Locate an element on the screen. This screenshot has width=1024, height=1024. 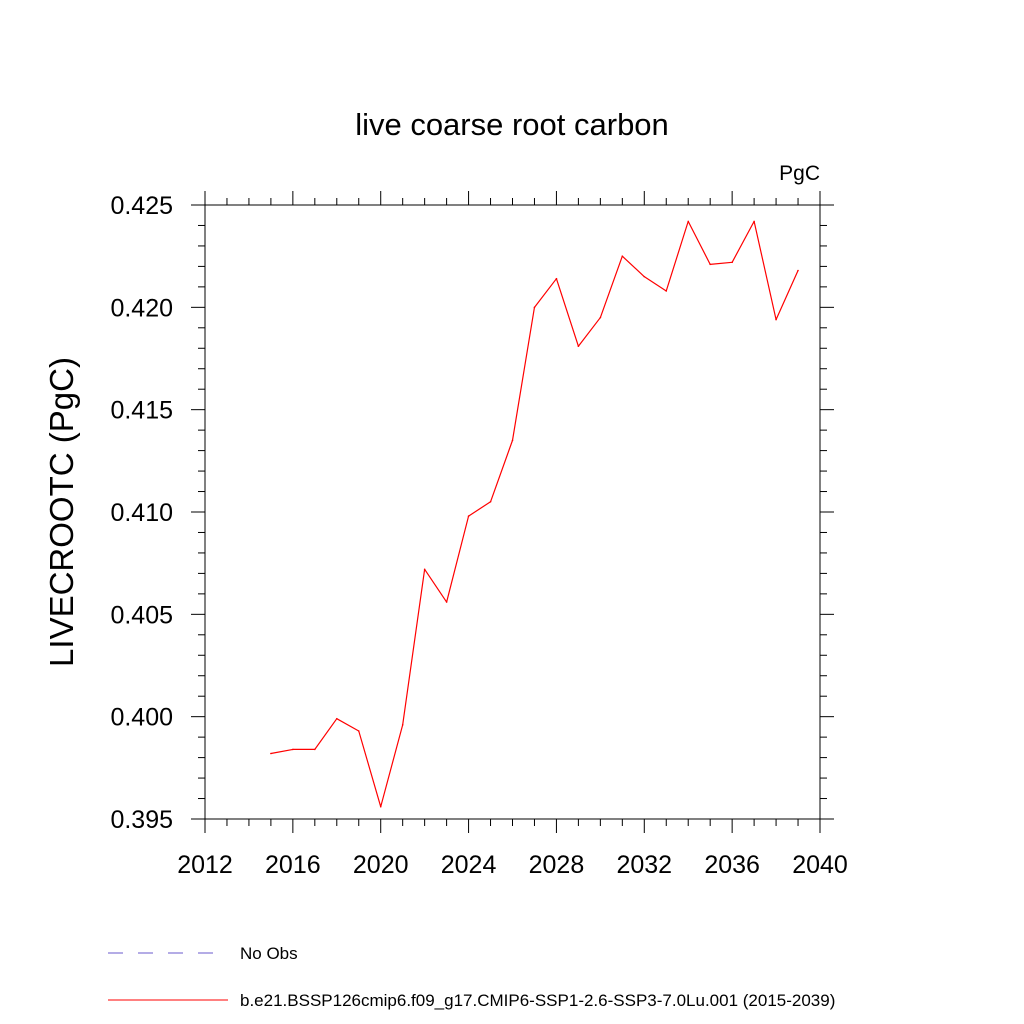
x-tick-label: 2012 is located at coordinates (205, 865).